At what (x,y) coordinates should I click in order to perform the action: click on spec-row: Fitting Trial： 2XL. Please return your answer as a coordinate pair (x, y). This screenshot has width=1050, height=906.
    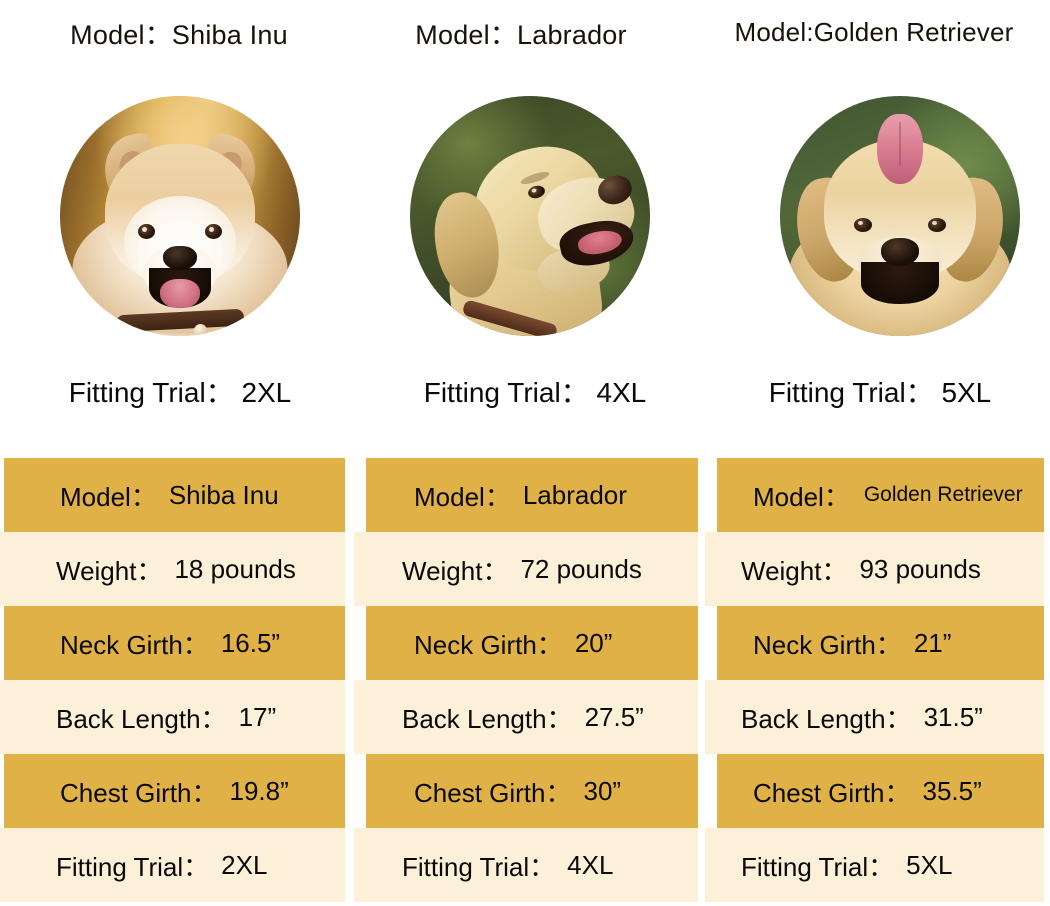
    Looking at the image, I should click on (172, 865).